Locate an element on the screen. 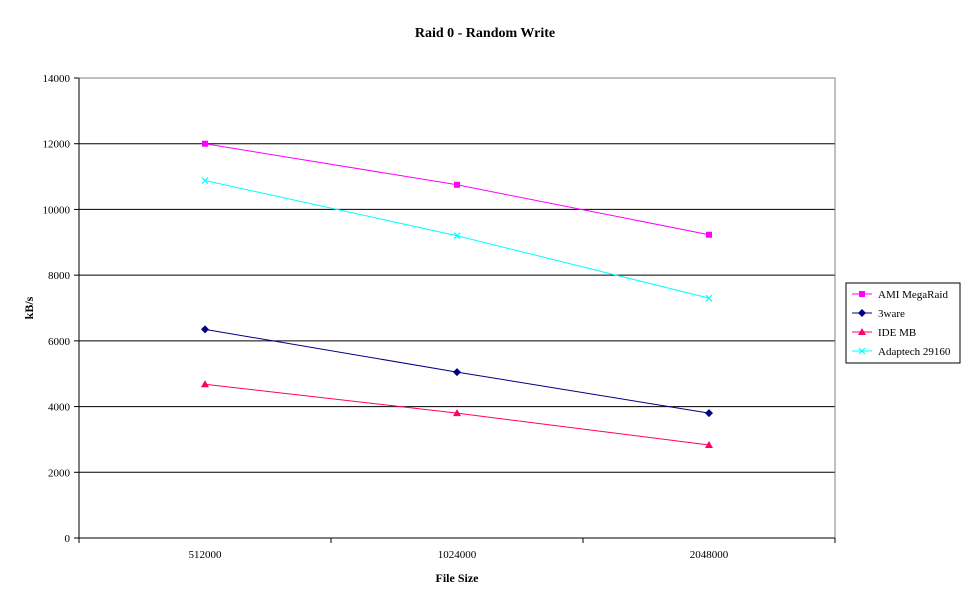 This screenshot has width=970, height=609. series-ide-mb is located at coordinates (457, 414).